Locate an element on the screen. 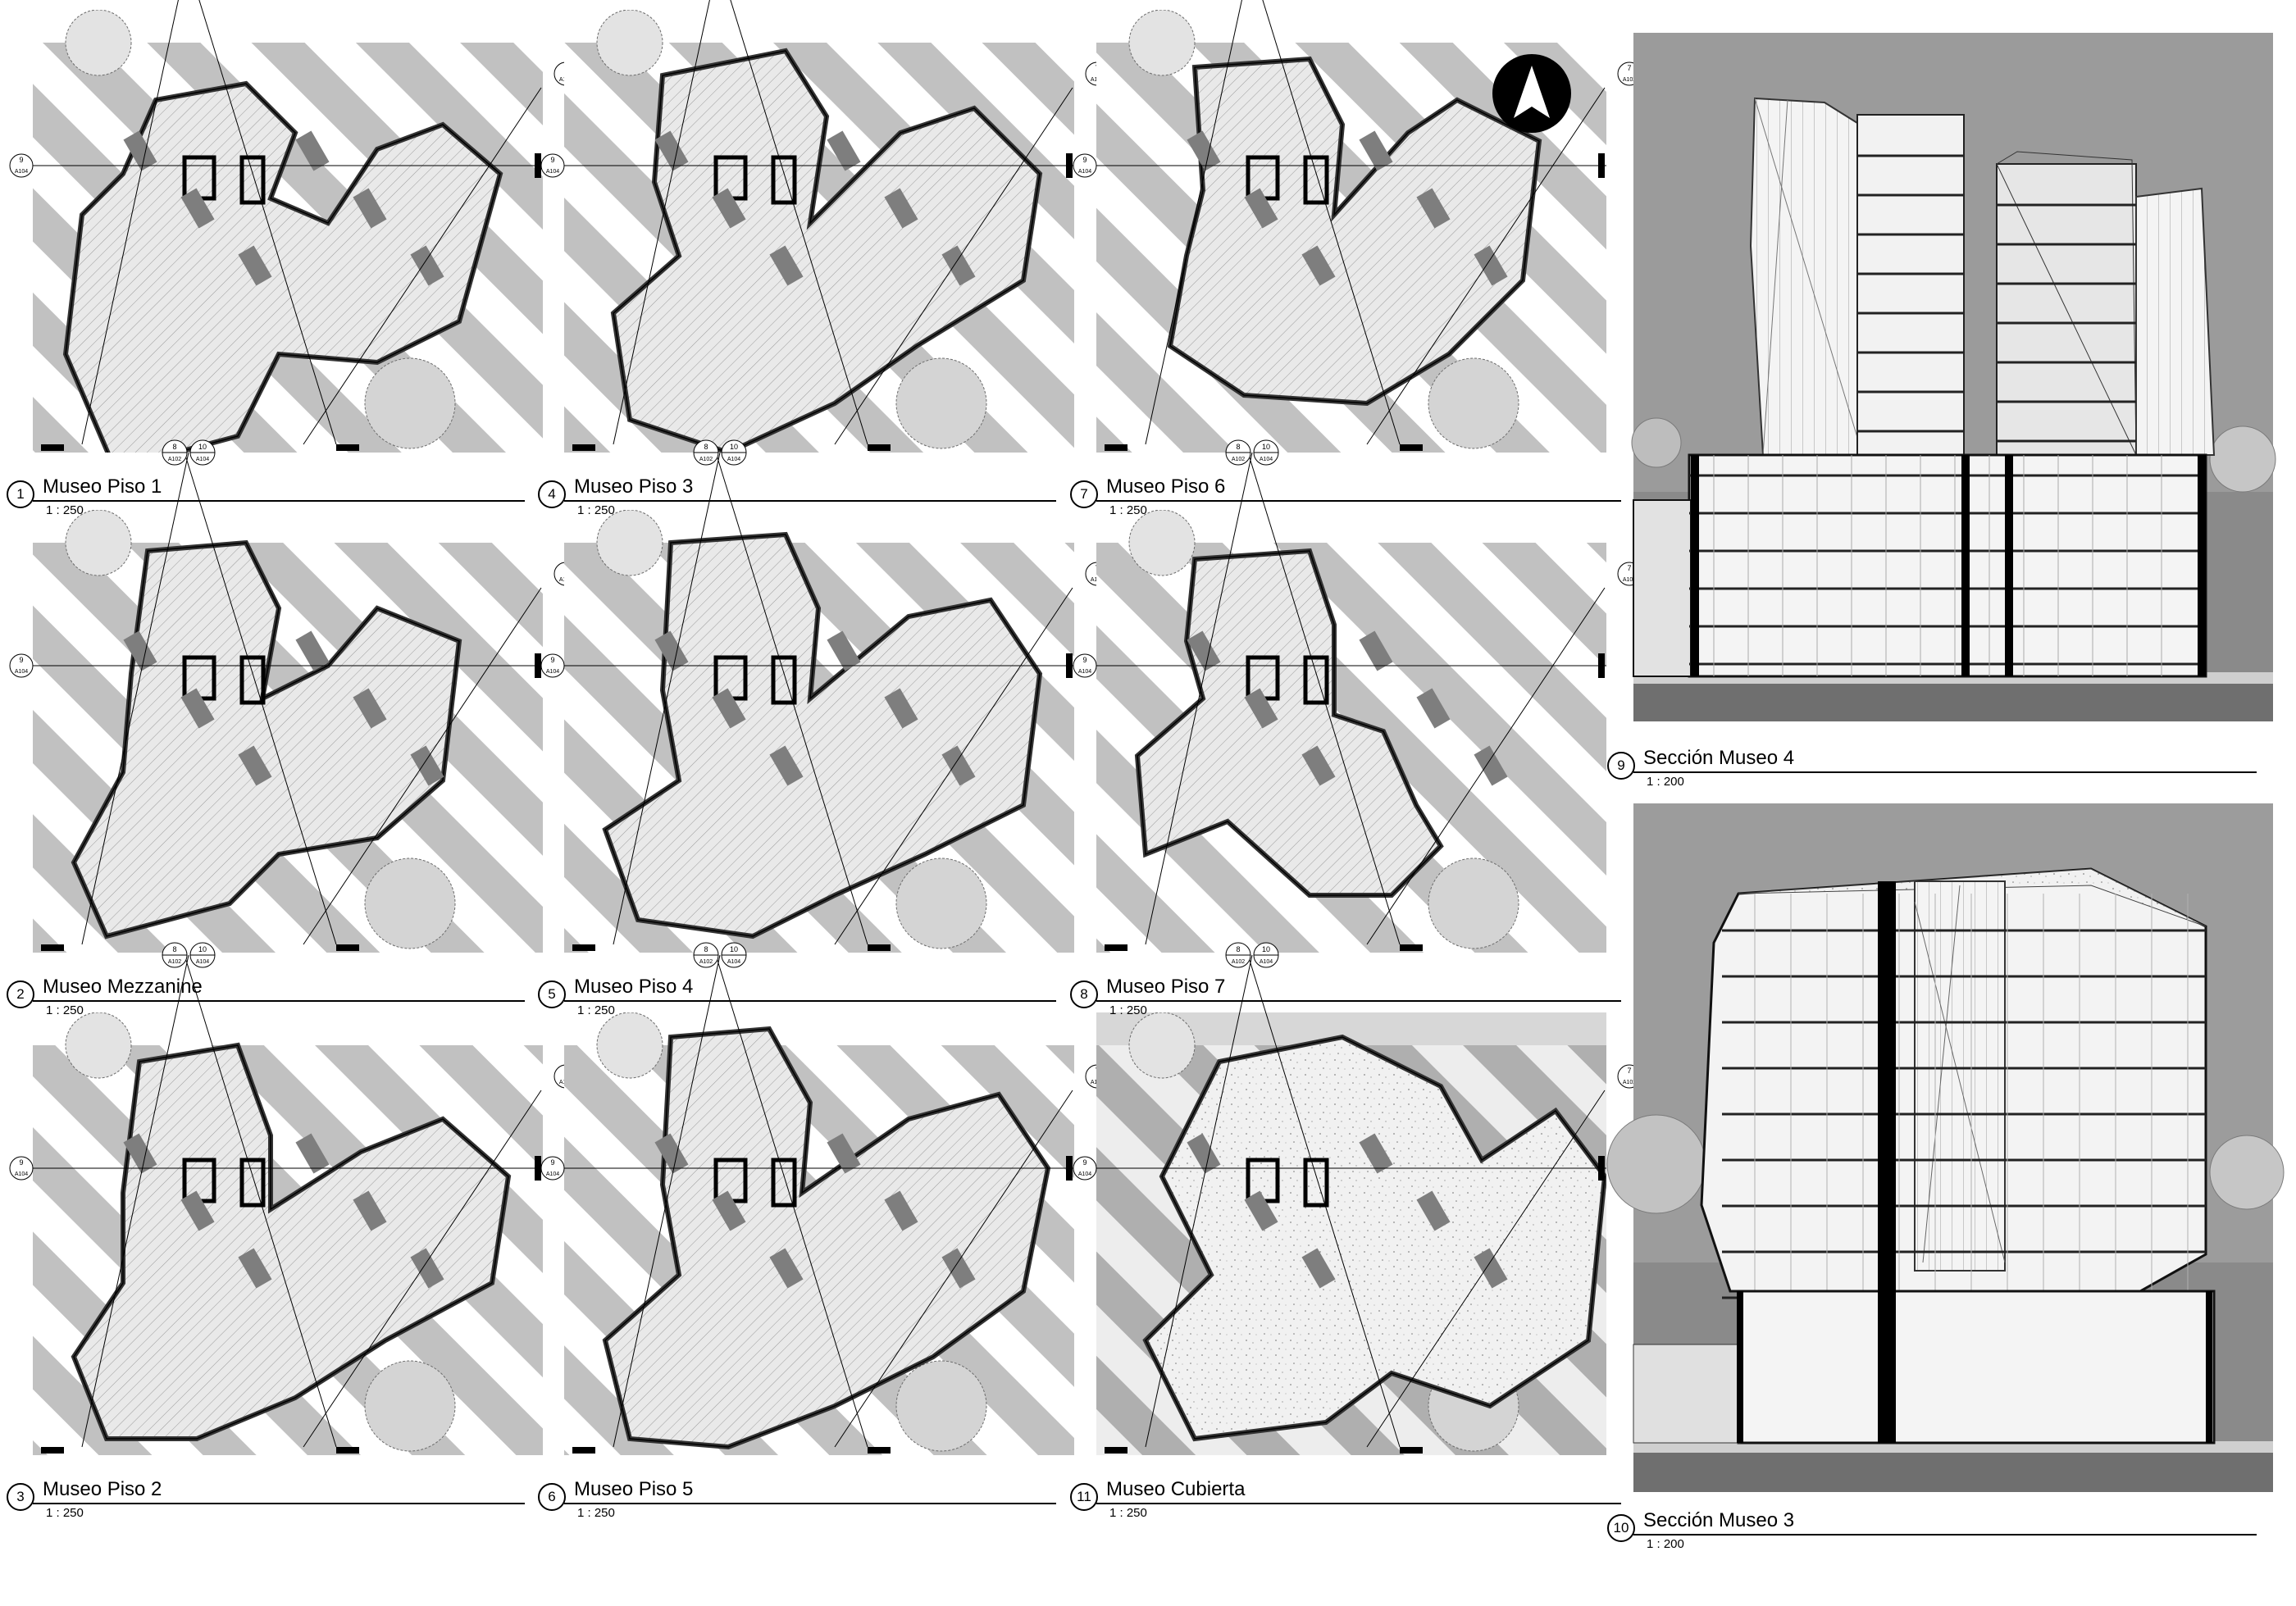  plan-title: Museo Mezzanine is located at coordinates (123, 987).